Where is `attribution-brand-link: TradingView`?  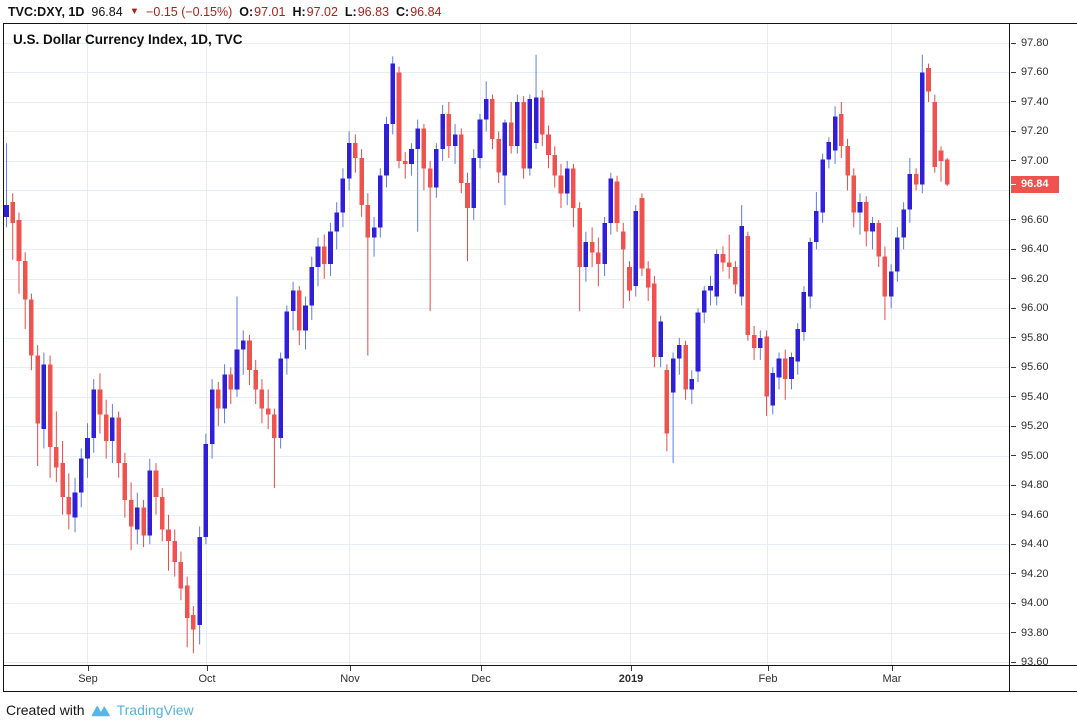 attribution-brand-link: TradingView is located at coordinates (155, 710).